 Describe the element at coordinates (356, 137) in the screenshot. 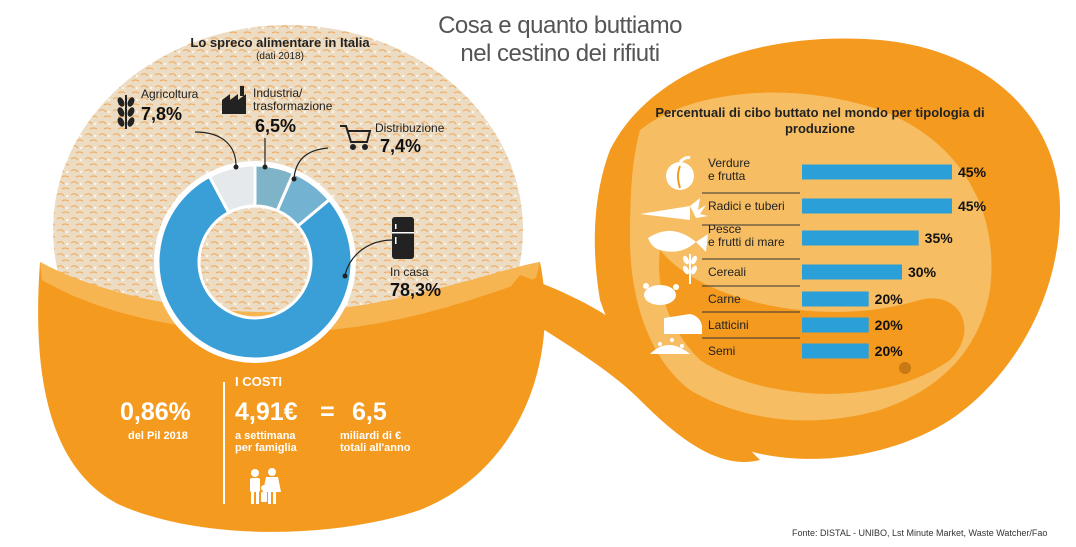

I see `cart-icon` at that location.